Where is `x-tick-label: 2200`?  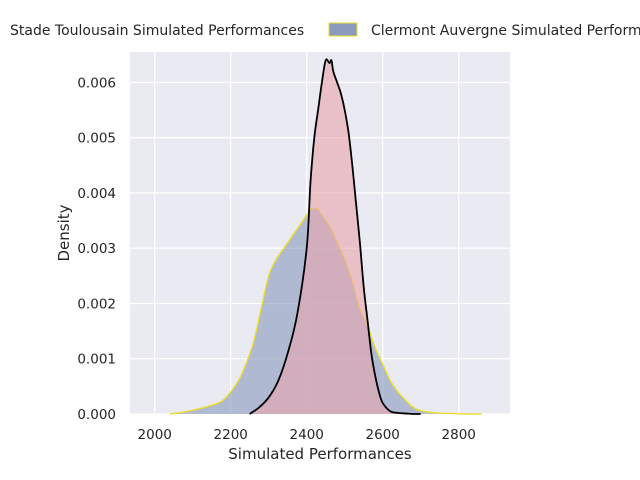 x-tick-label: 2200 is located at coordinates (231, 435).